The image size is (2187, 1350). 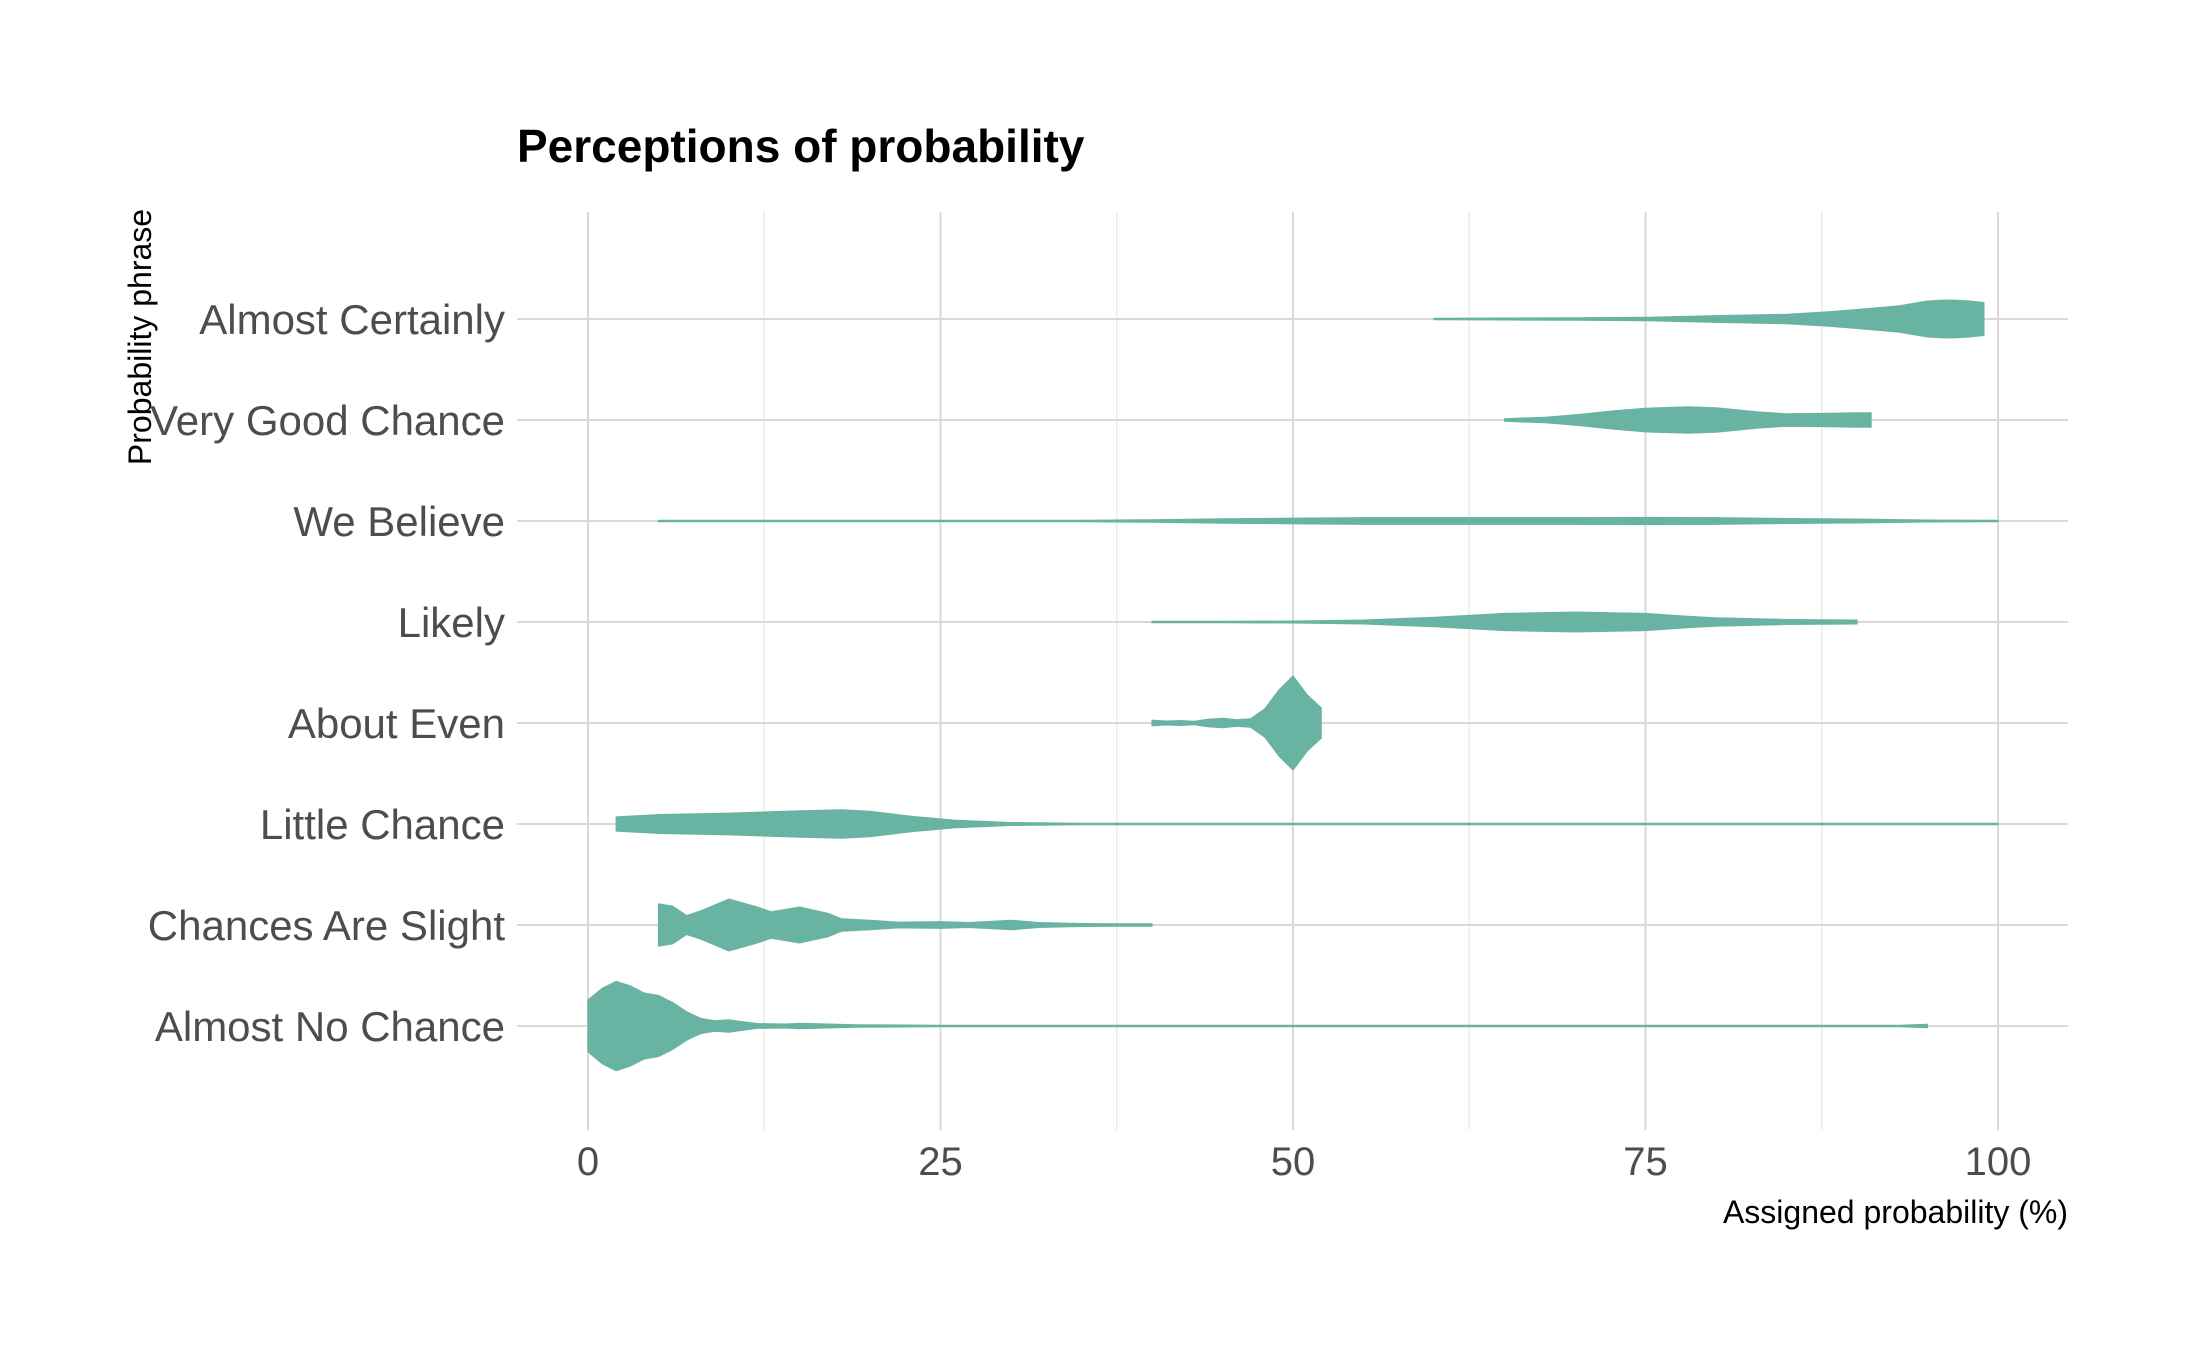 I want to click on x-tick-label: 100, so click(x=1998, y=1162).